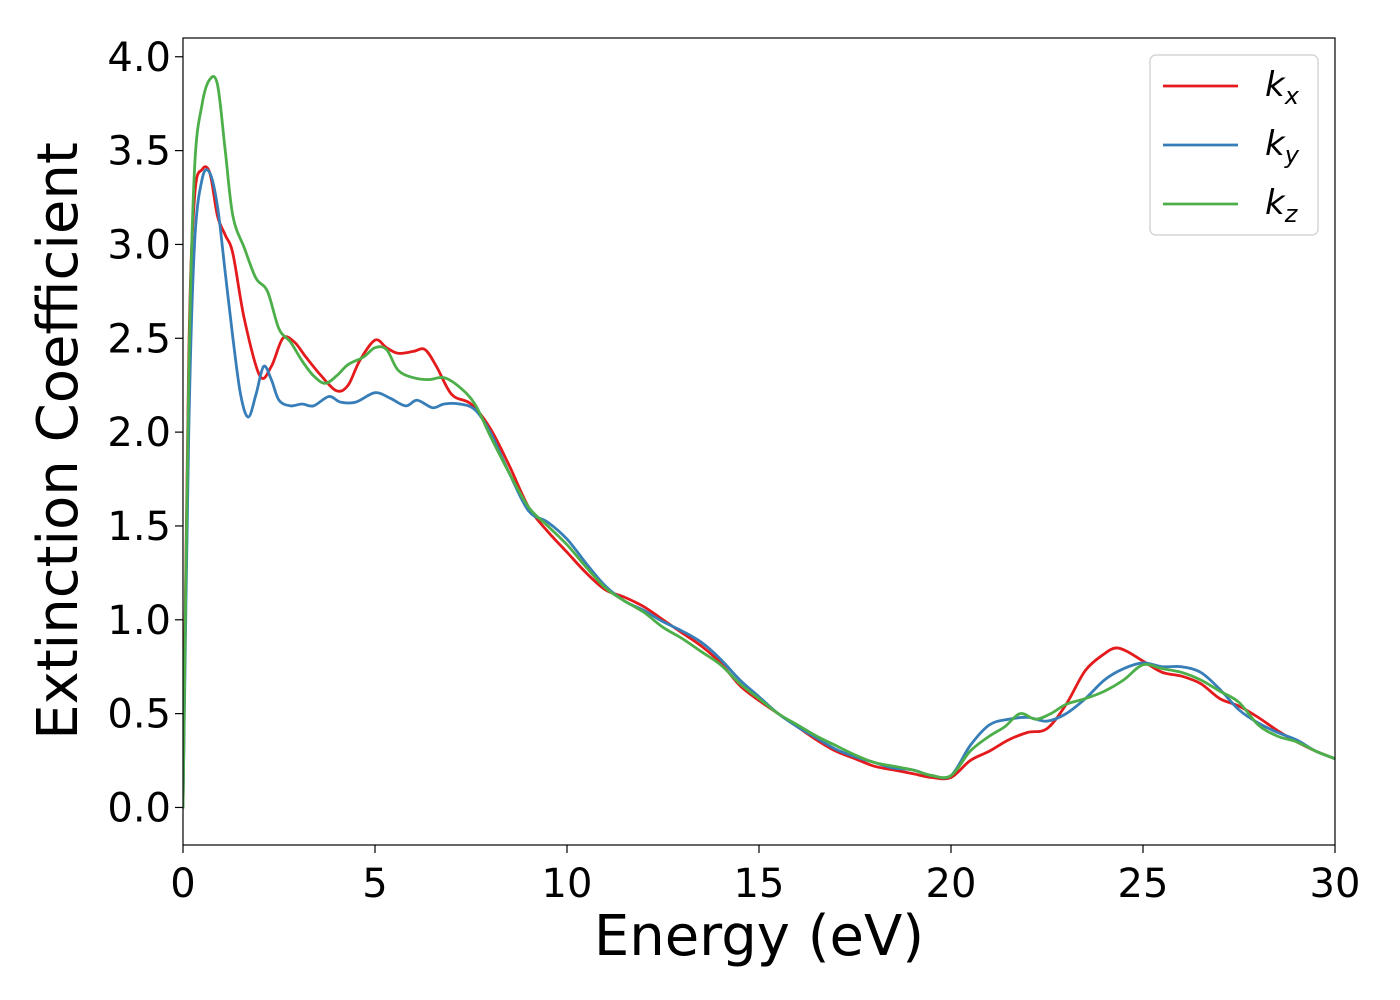 Image resolution: width=1400 pixels, height=1000 pixels. Describe the element at coordinates (1282, 146) in the screenshot. I see `legend-label-ky: ky` at that location.